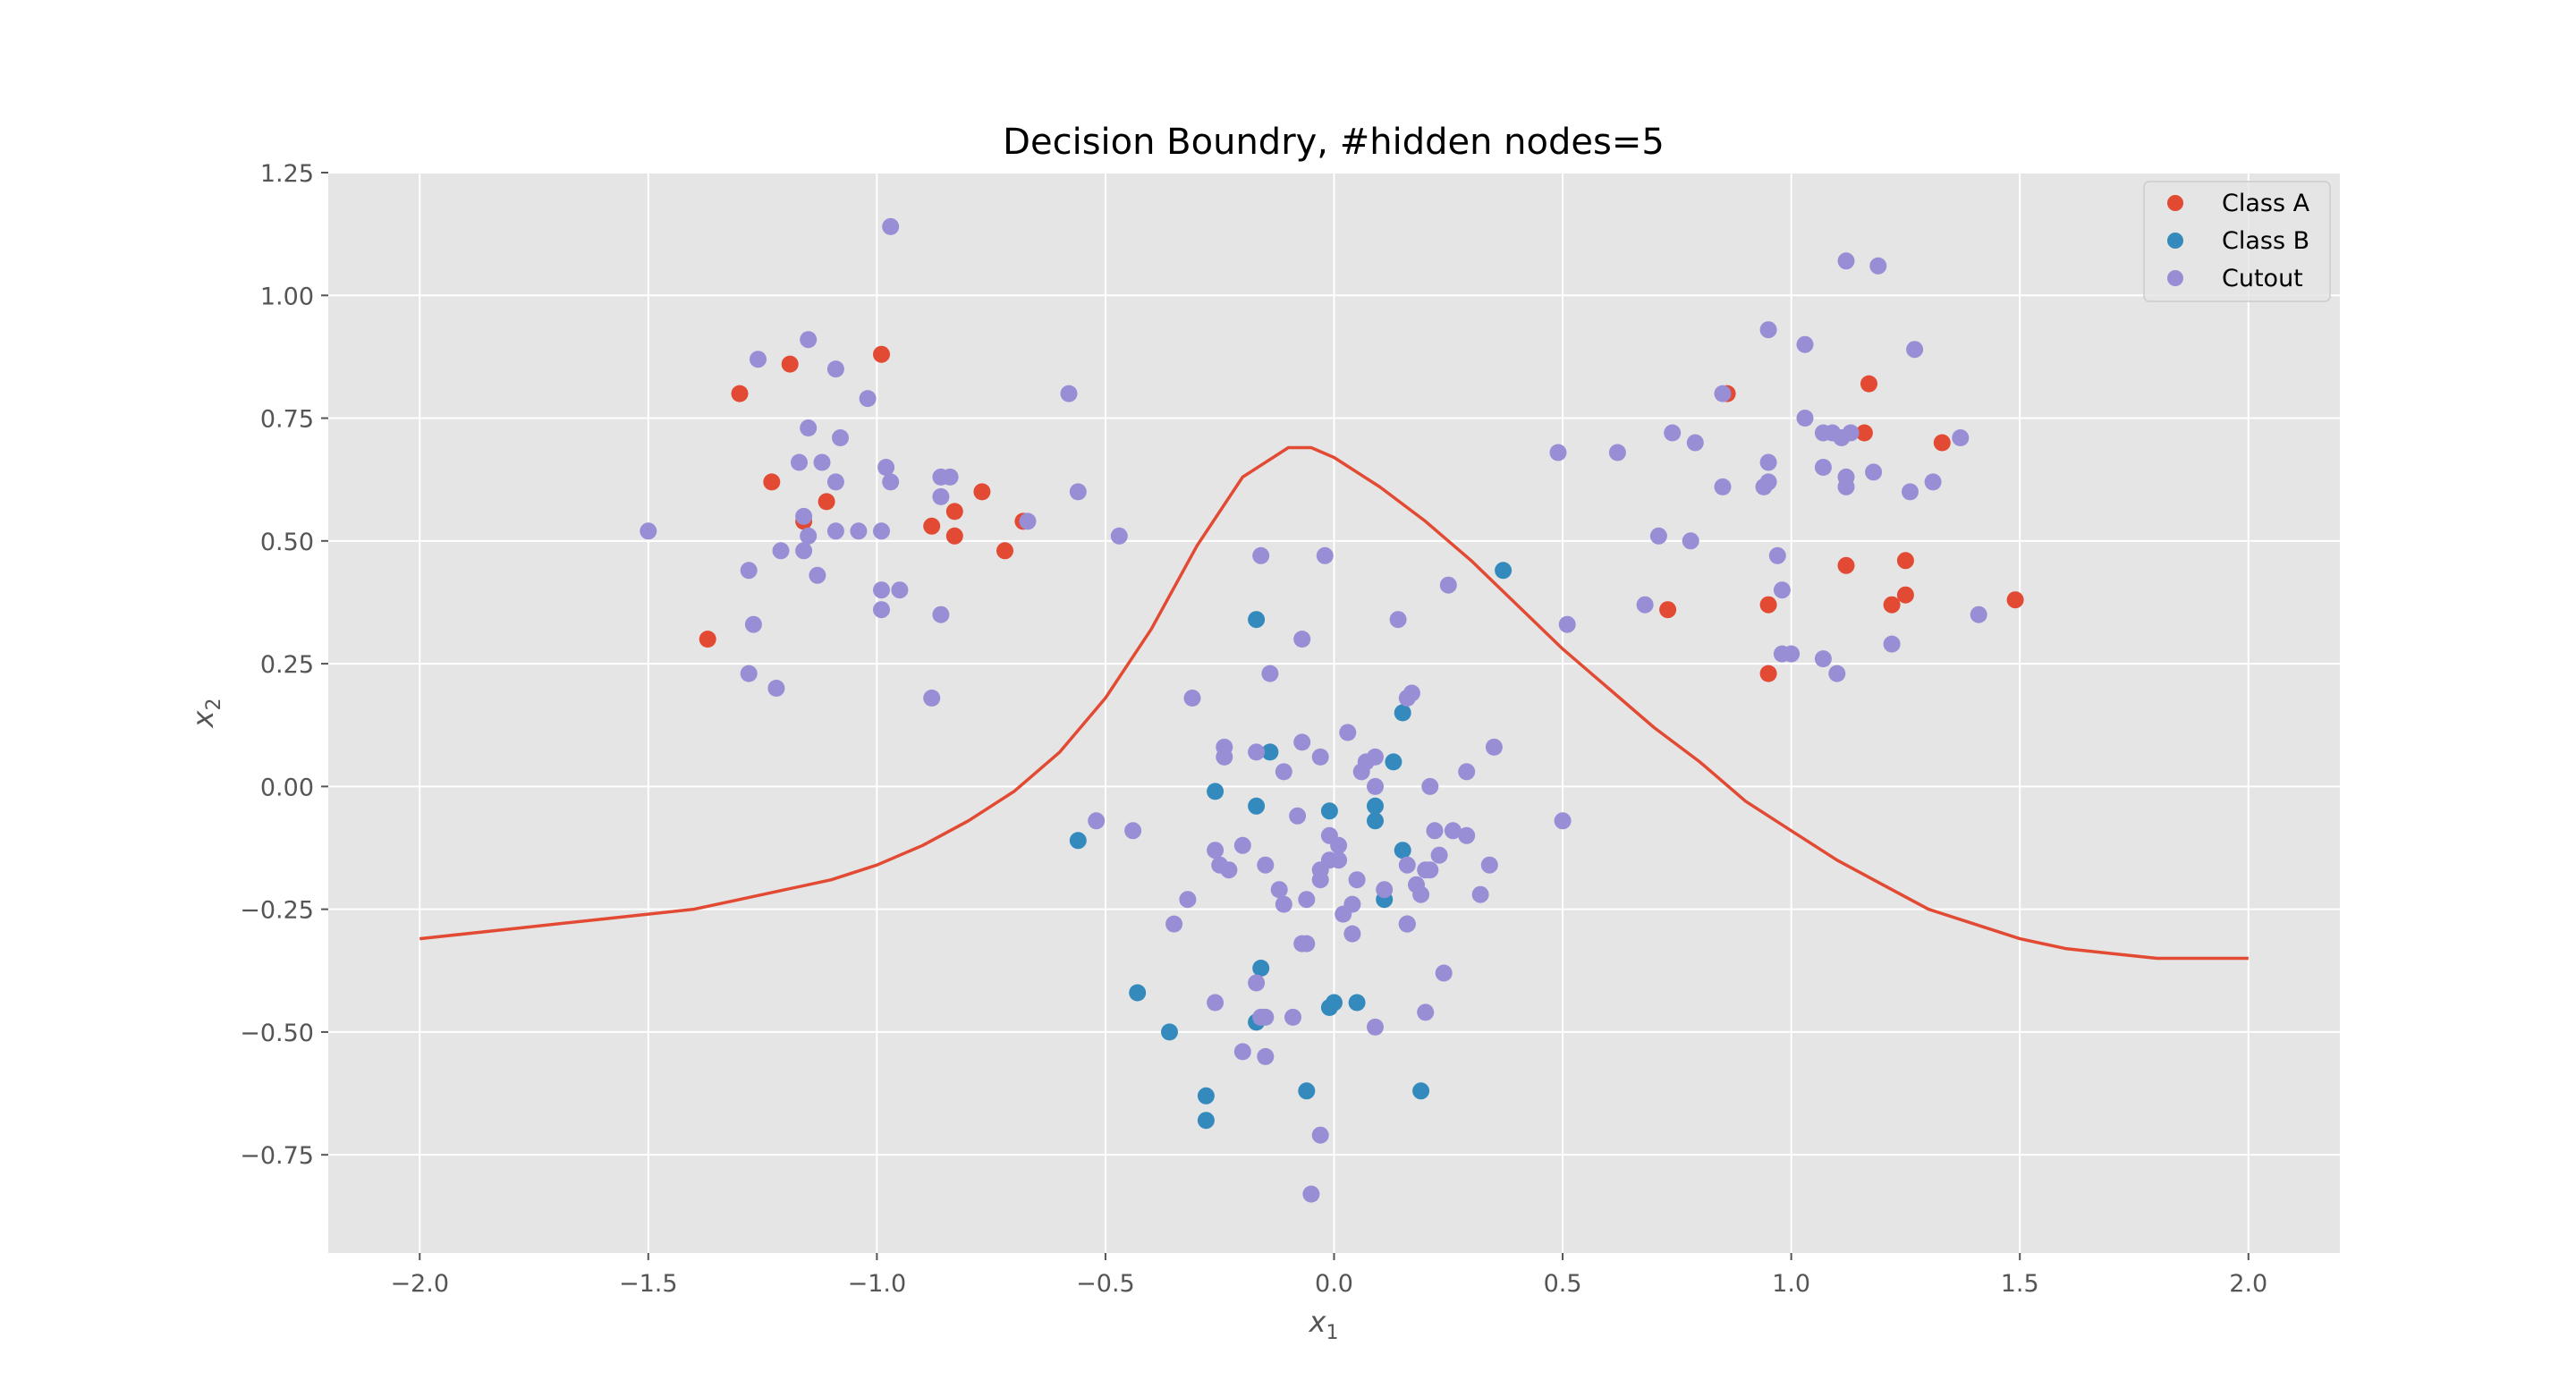  Describe the element at coordinates (2175, 241) in the screenshot. I see `legend-marker-class-b` at that location.